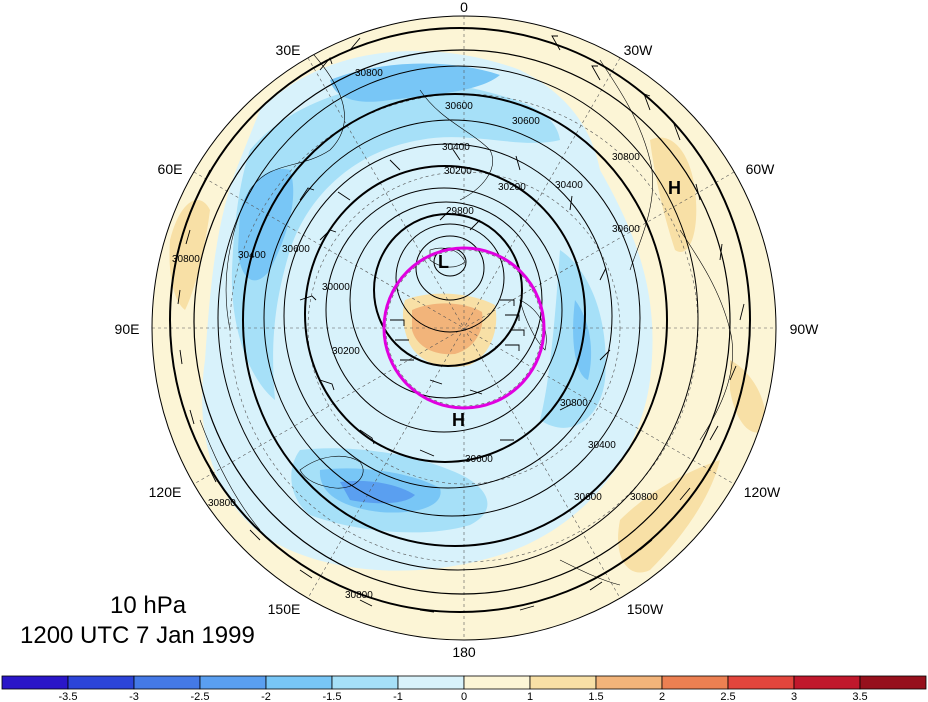  I want to click on colorbar-boxes, so click(464, 682).